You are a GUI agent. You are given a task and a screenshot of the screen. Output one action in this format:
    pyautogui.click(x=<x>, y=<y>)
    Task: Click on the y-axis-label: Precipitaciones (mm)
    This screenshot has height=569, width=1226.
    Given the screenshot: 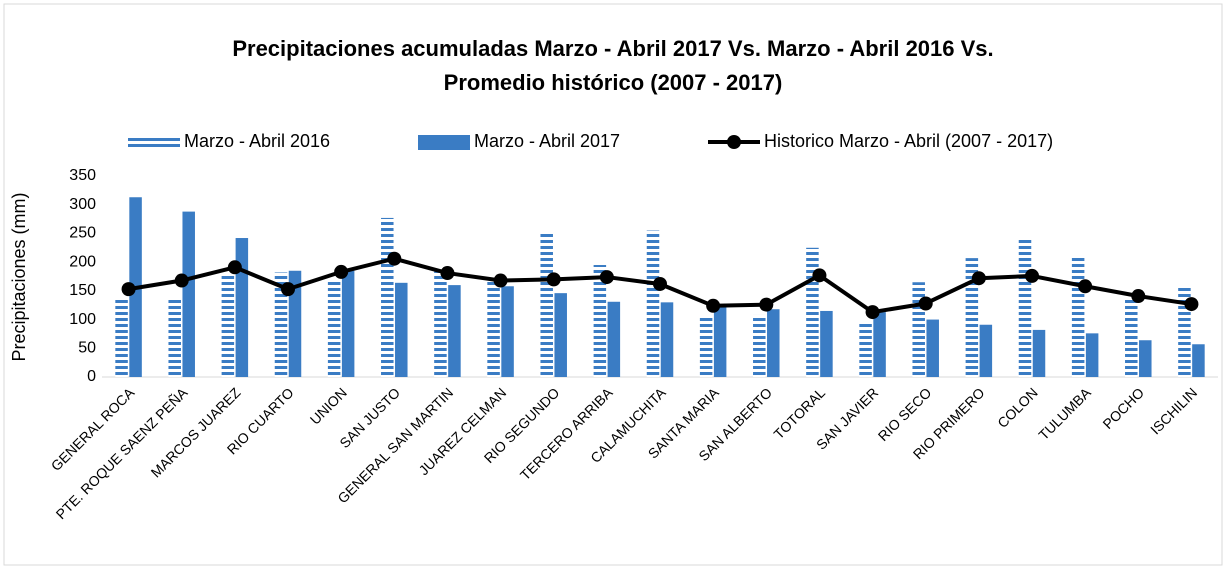 What is the action you would take?
    pyautogui.click(x=19, y=276)
    